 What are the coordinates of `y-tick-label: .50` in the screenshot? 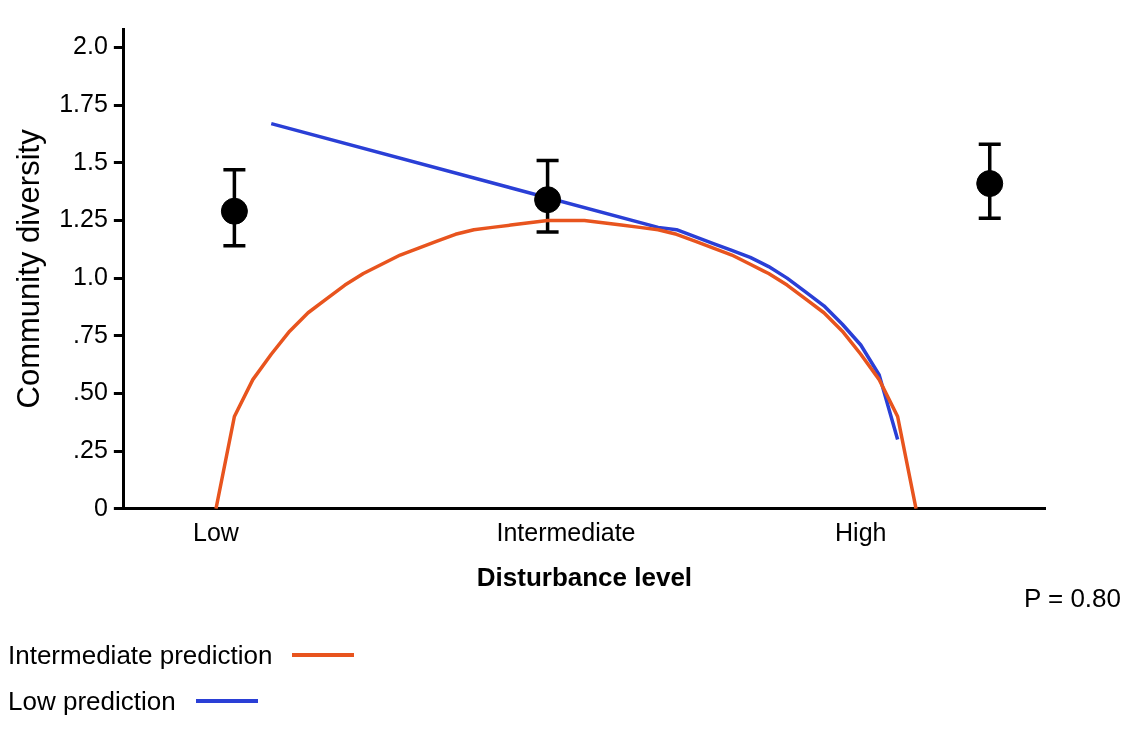 It's located at (90, 391).